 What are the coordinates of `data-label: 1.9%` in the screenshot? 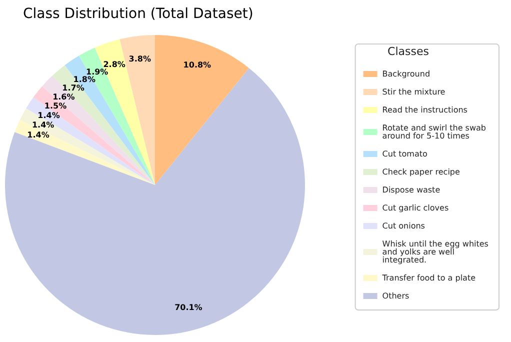 It's located at (97, 71).